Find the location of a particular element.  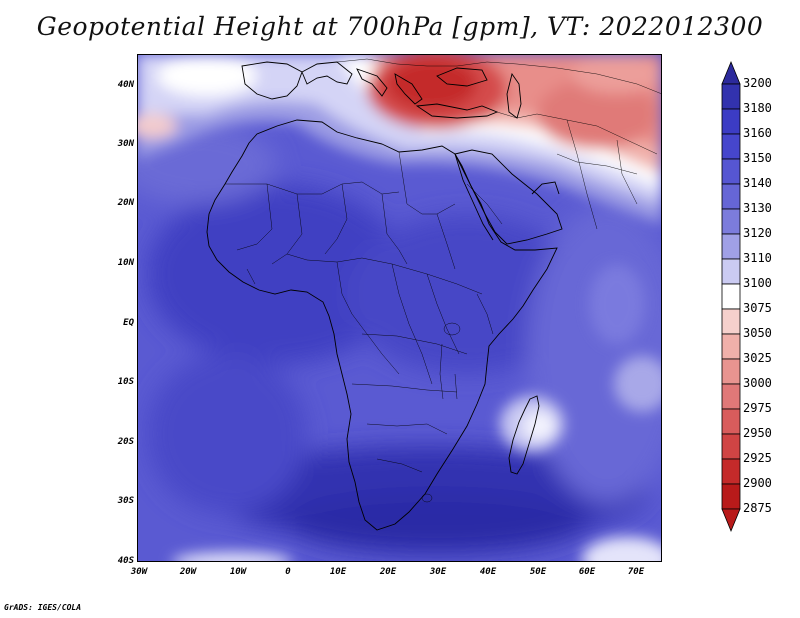

lon-label: 40E is located at coordinates (488, 572).